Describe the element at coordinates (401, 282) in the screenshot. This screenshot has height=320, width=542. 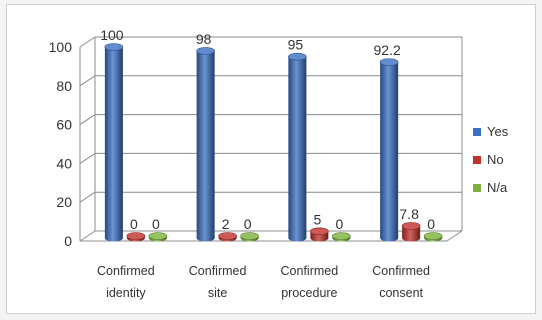
I see `x-tick-label: Confirmed consent` at that location.